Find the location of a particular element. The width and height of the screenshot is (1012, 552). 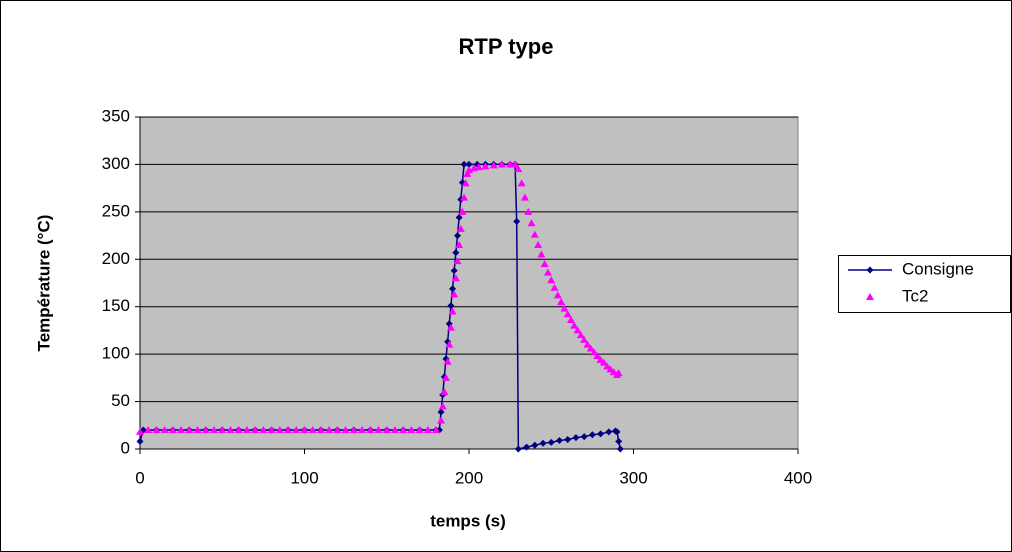

legend-label: Consigne is located at coordinates (938, 268).